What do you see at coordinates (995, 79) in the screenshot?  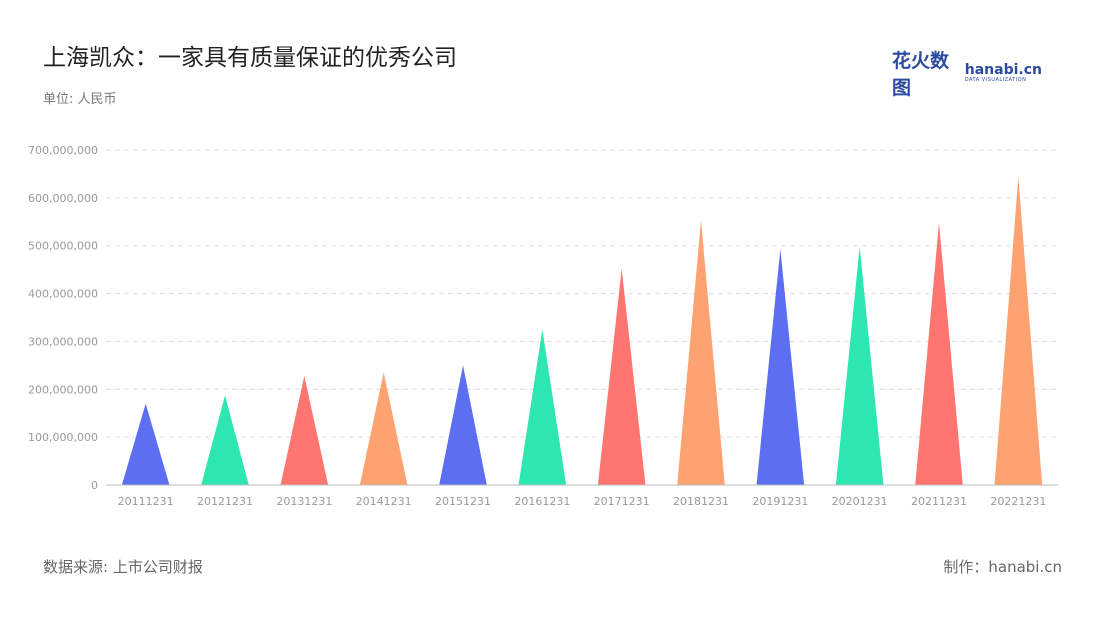 I see `logo-sub-text: DATA VISUALIZATION` at bounding box center [995, 79].